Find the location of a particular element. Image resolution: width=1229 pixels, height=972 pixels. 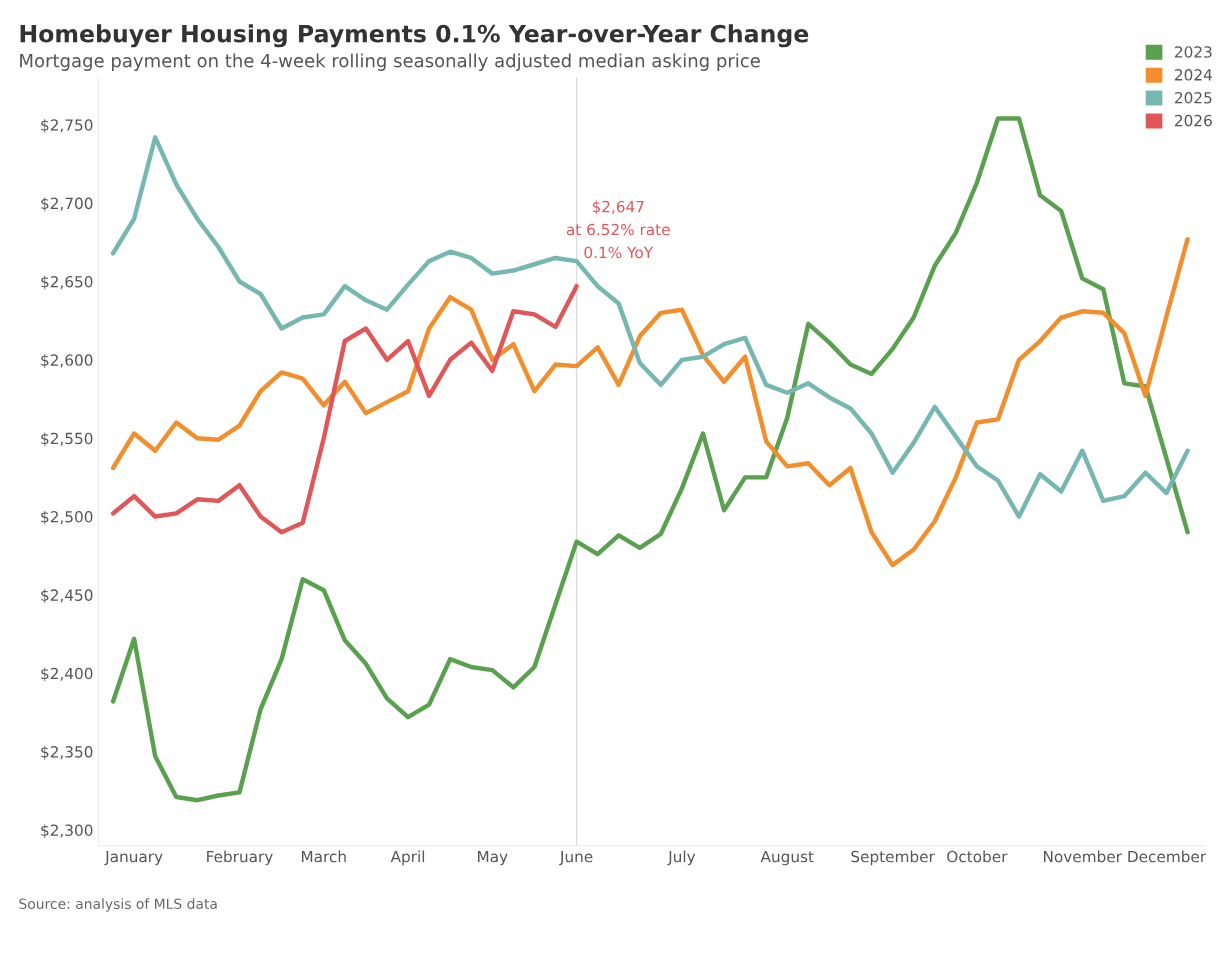

y-tick-label: $2,500 is located at coordinates (67, 517).